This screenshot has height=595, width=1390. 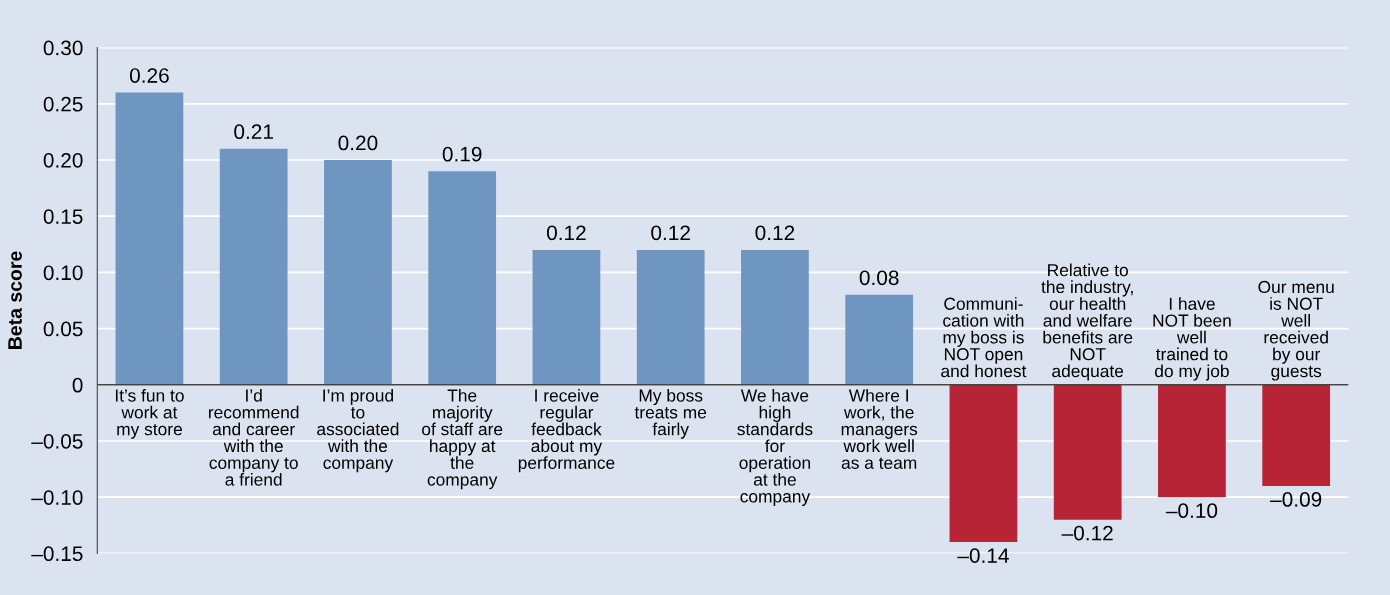 What do you see at coordinates (57, 554) in the screenshot?
I see `y-tick-label: –0.15` at bounding box center [57, 554].